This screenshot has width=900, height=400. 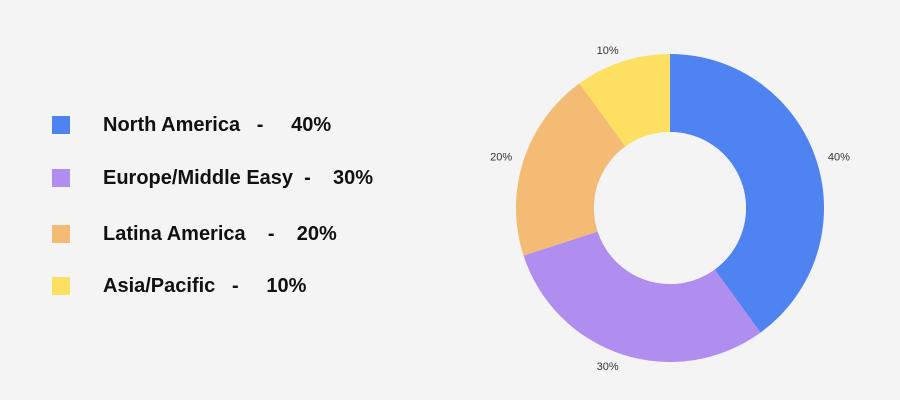 I want to click on legend-item-asia-pacific: Asia/Pacific - 10%, so click(x=179, y=286).